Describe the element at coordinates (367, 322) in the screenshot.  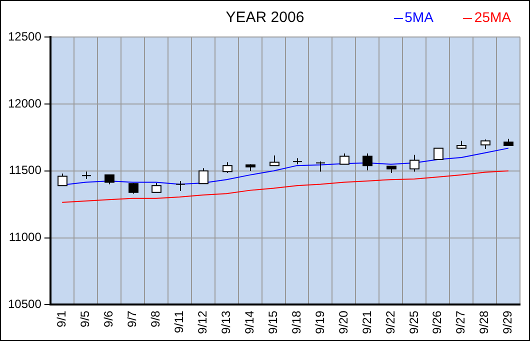
I see `x-tick-label: 9/21` at that location.